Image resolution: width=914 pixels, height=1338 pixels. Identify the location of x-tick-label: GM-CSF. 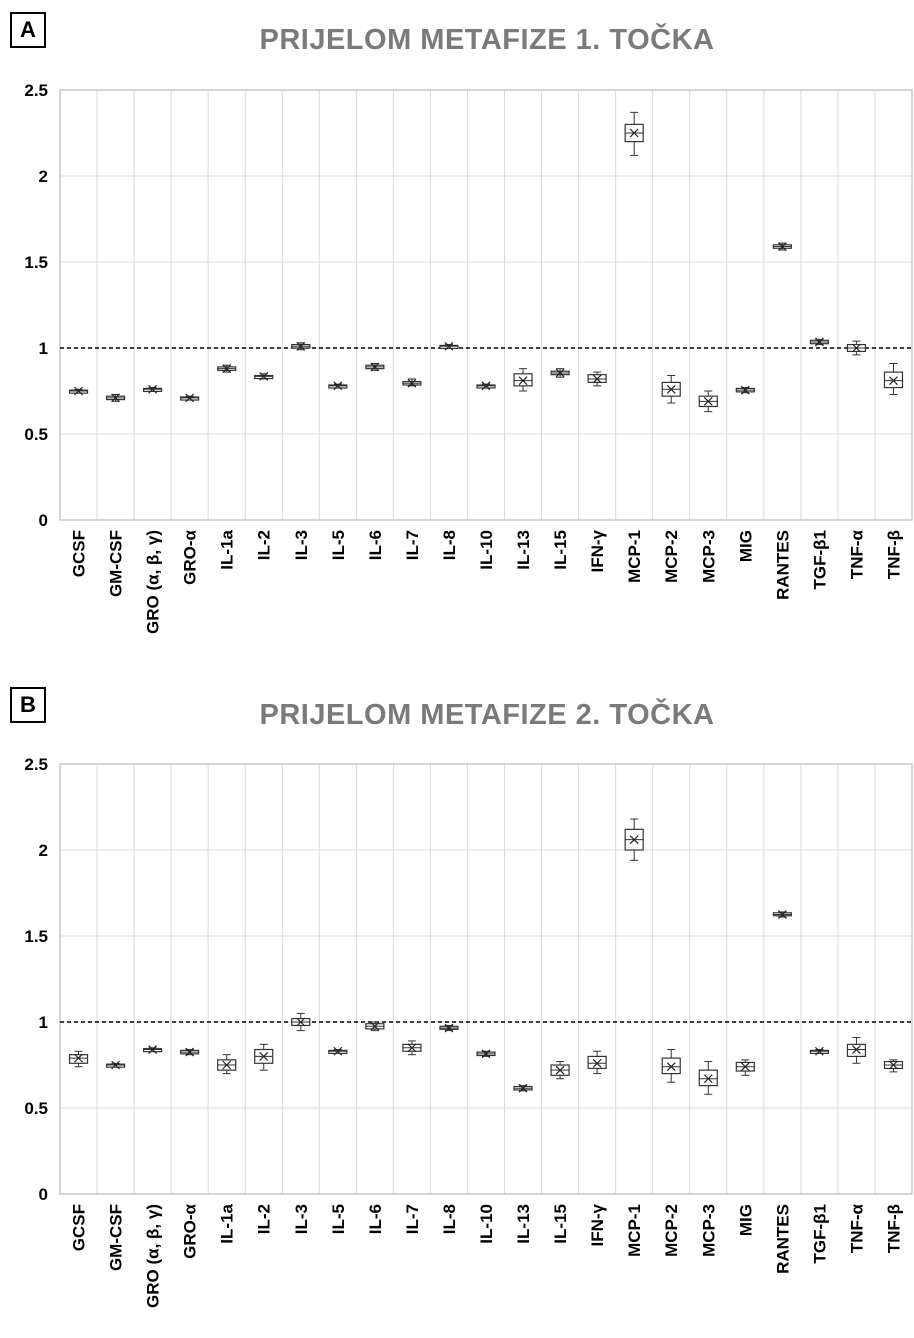
(116, 1237).